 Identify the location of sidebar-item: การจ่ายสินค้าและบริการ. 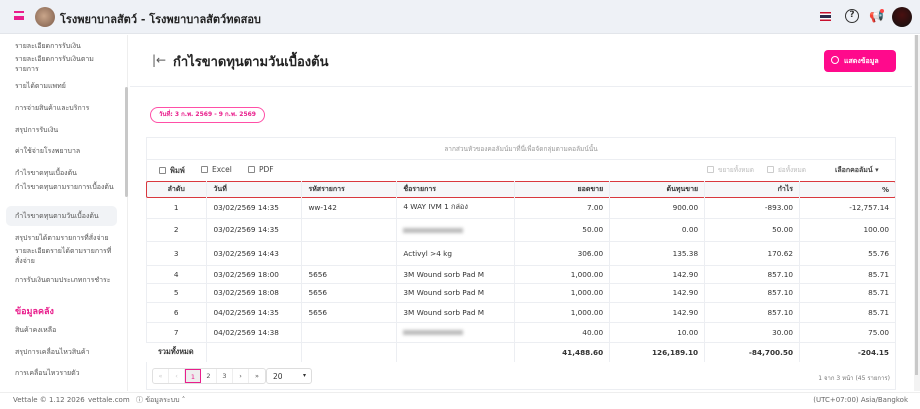
(52, 108).